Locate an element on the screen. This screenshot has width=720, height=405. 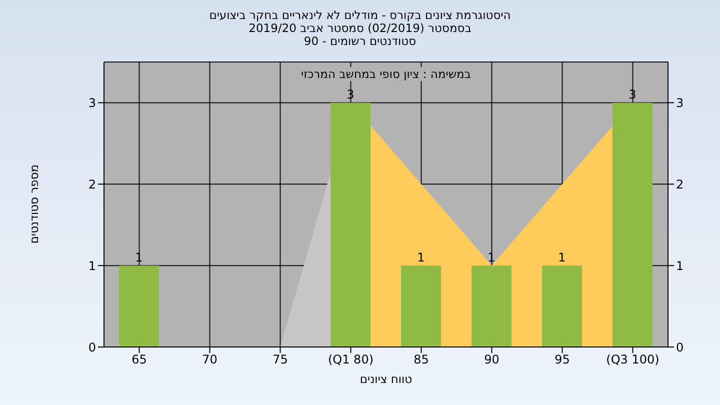
y-tick-label: 3 is located at coordinates (92, 103).